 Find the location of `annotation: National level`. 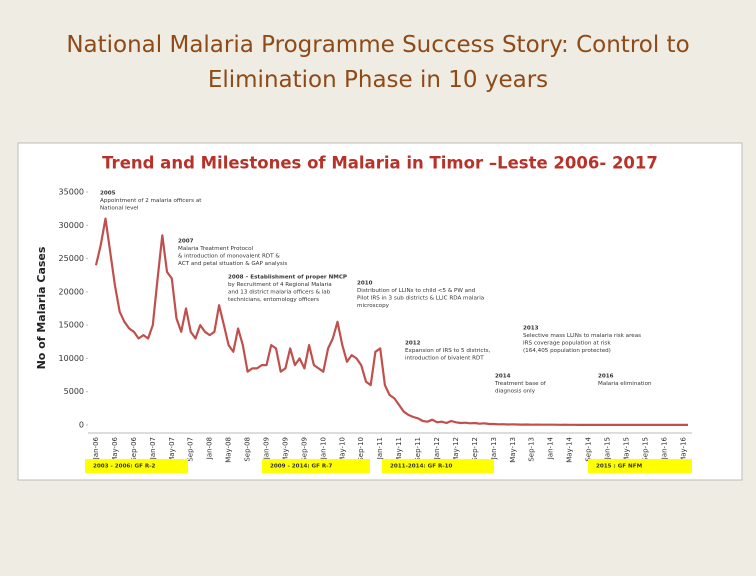

annotation: National level is located at coordinates (119, 209).